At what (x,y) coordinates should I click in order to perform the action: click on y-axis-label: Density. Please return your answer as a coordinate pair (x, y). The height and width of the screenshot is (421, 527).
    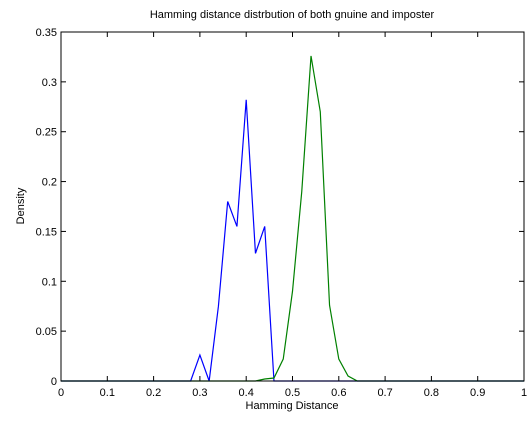
    Looking at the image, I should click on (21, 205).